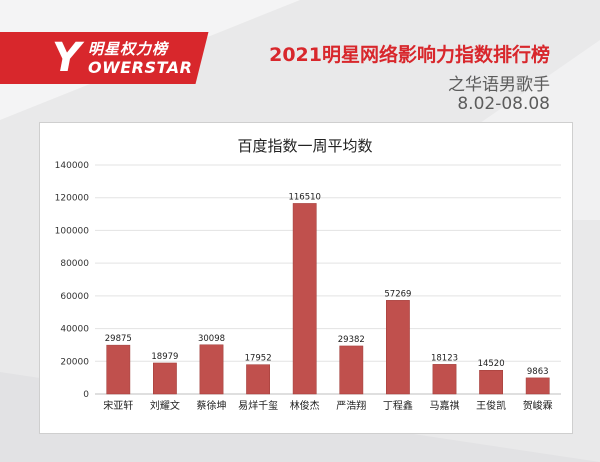 The height and width of the screenshot is (462, 600). I want to click on x-tick-label: 刘耀文, so click(165, 405).